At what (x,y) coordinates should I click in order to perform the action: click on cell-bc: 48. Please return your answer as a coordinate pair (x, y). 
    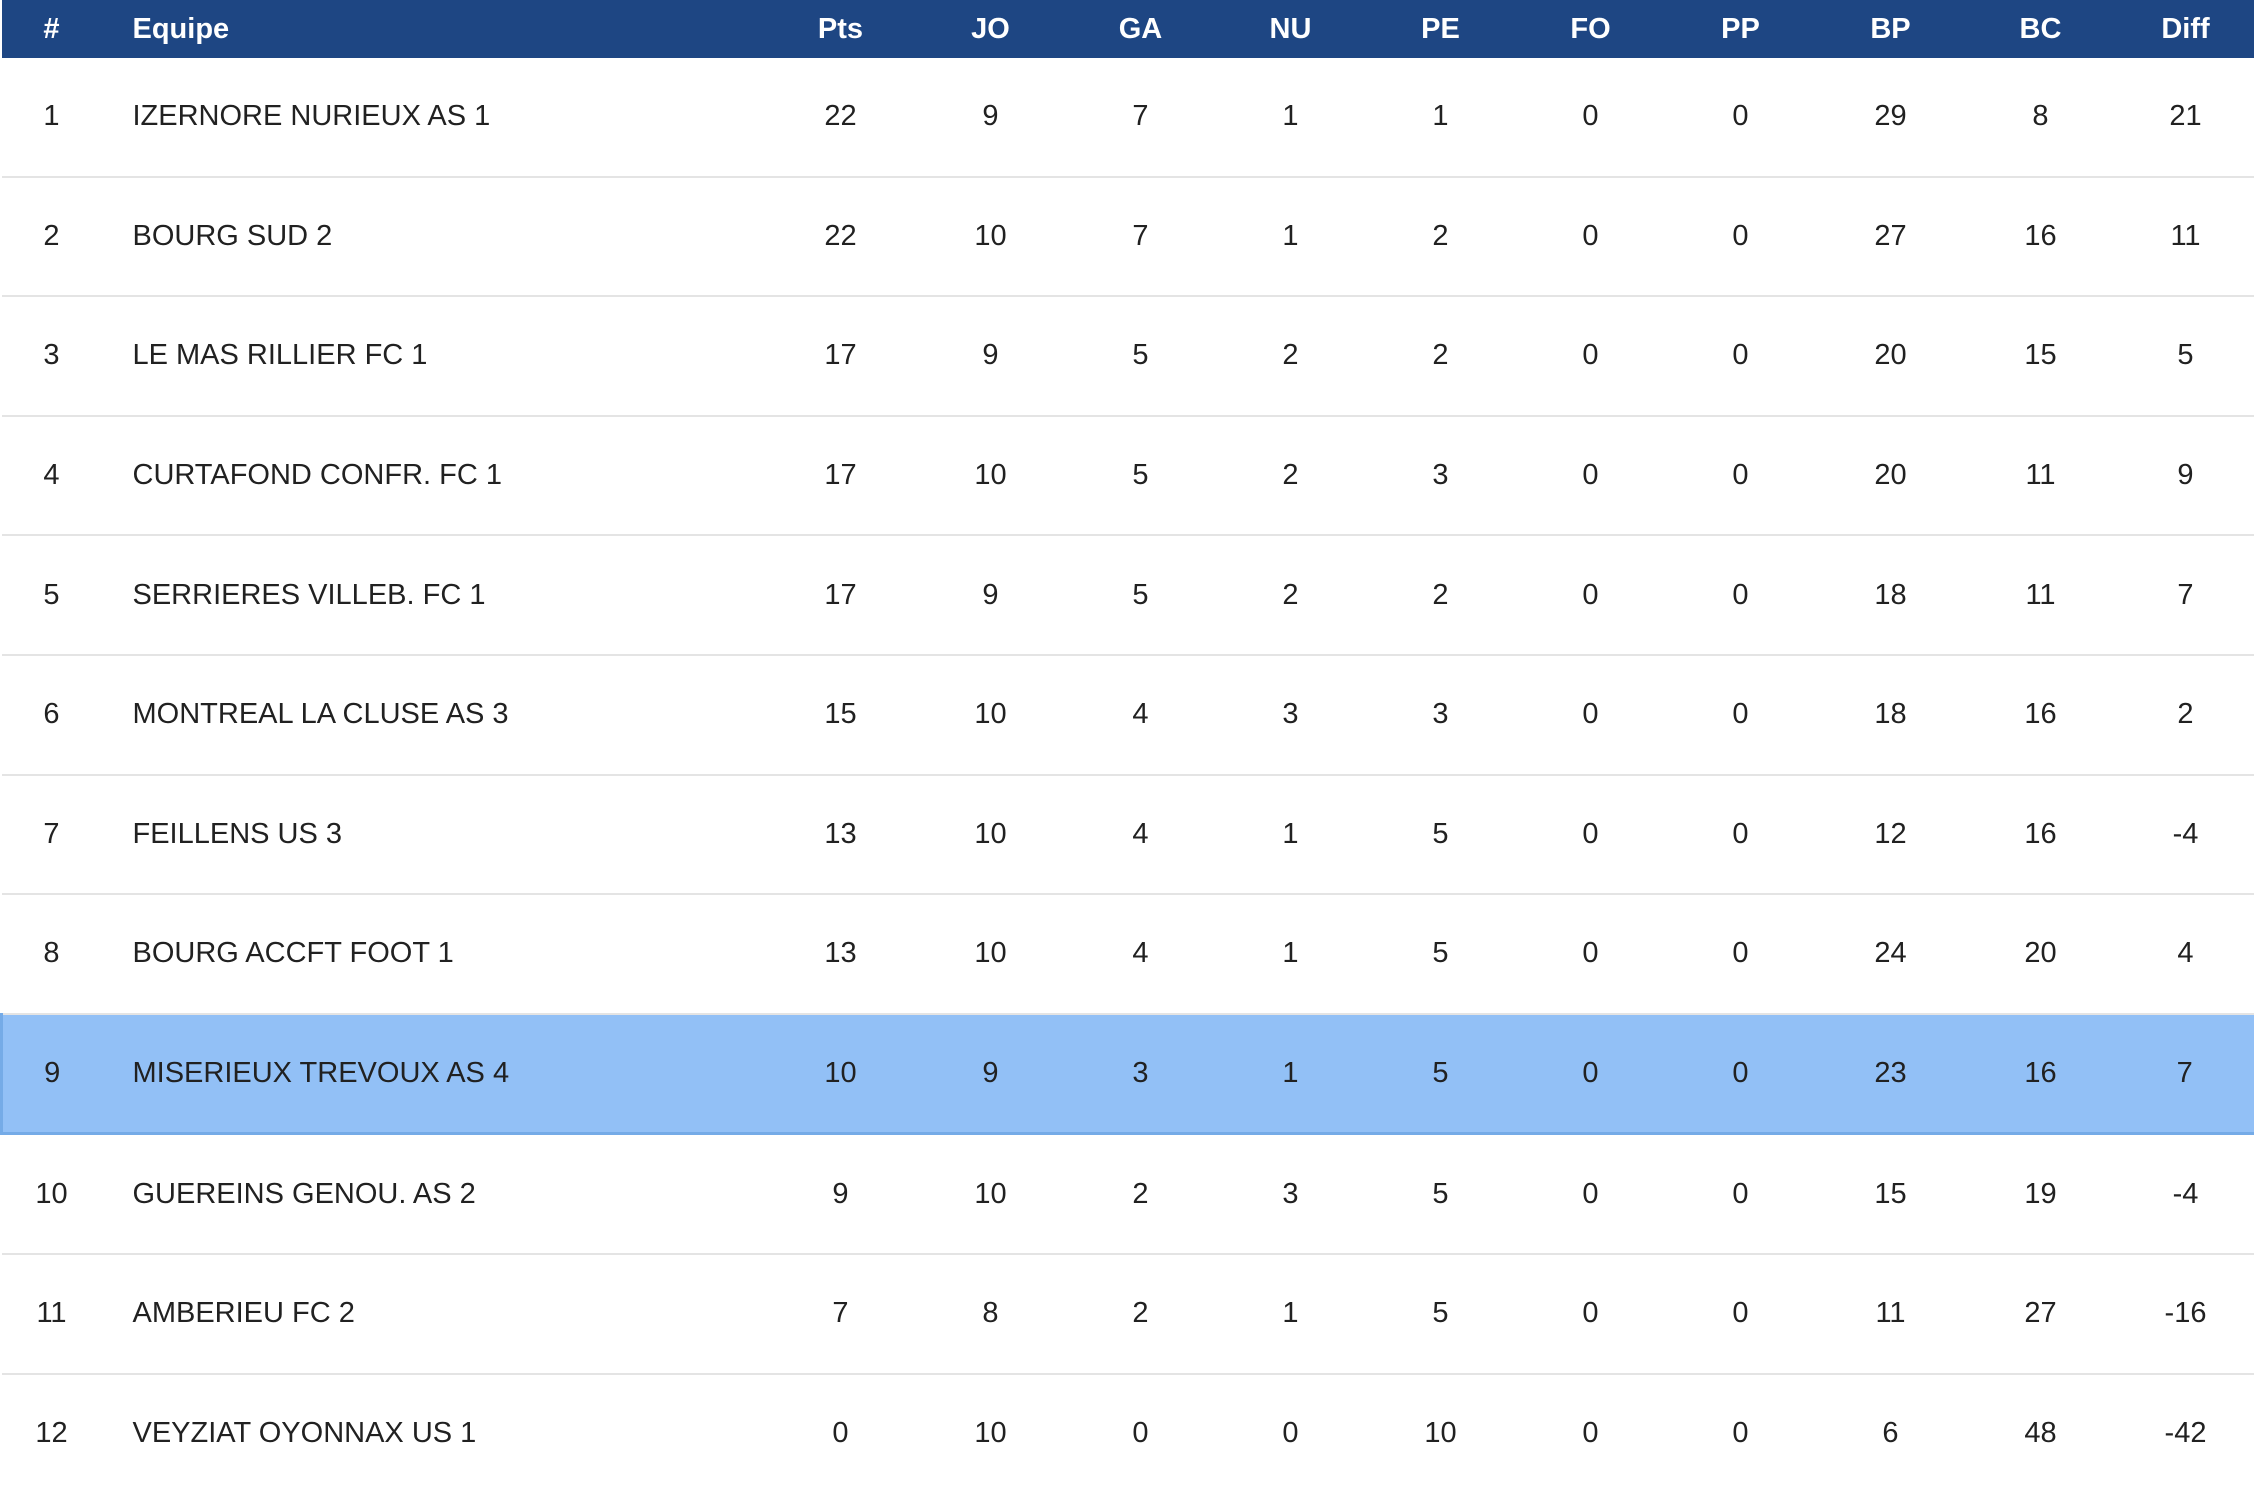
    Looking at the image, I should click on (2041, 1433).